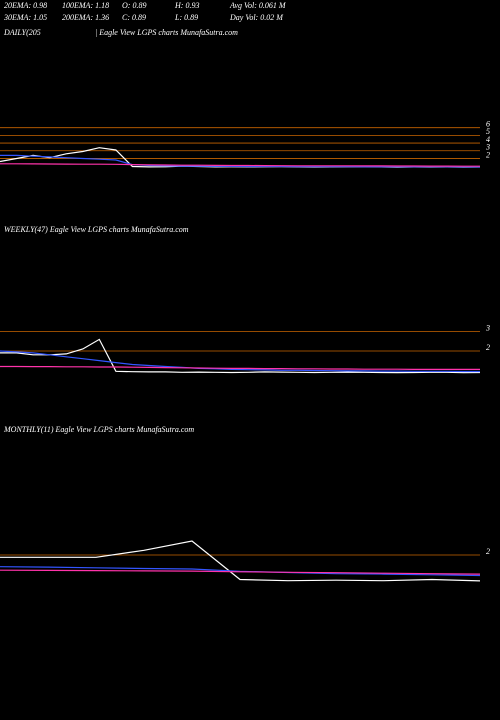  I want to click on header-stat: L: 0.89, so click(186, 17).